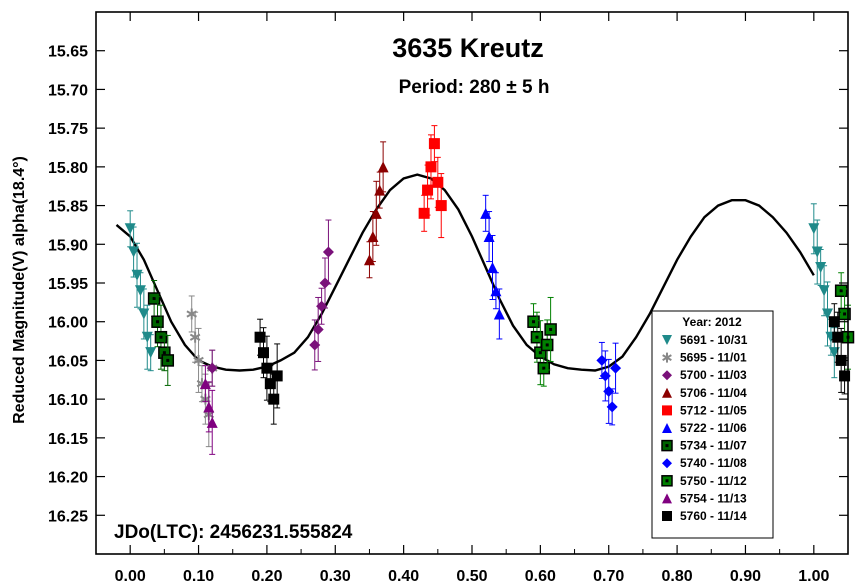  I want to click on legend-title: Year: 2012, so click(712, 322).